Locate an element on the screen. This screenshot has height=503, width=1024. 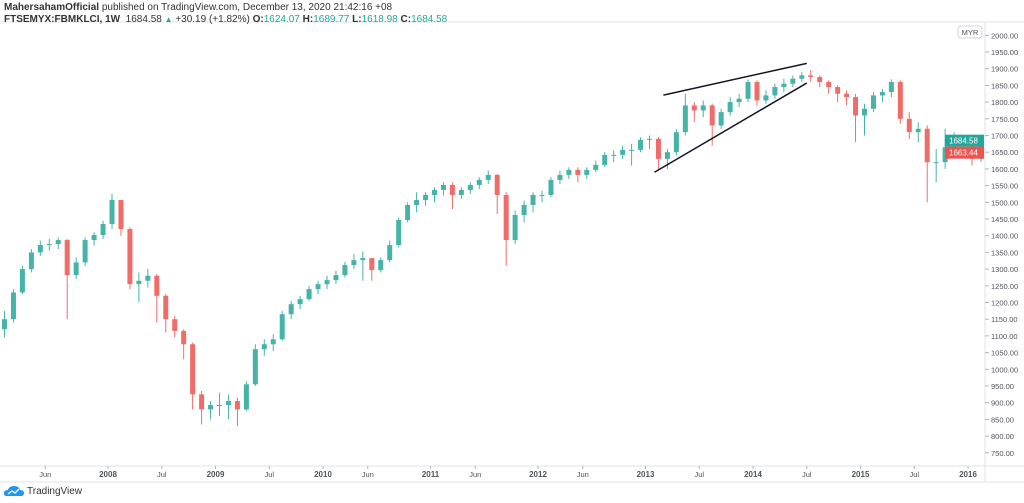
y-tick-label: 1000.00 is located at coordinates (1004, 369).